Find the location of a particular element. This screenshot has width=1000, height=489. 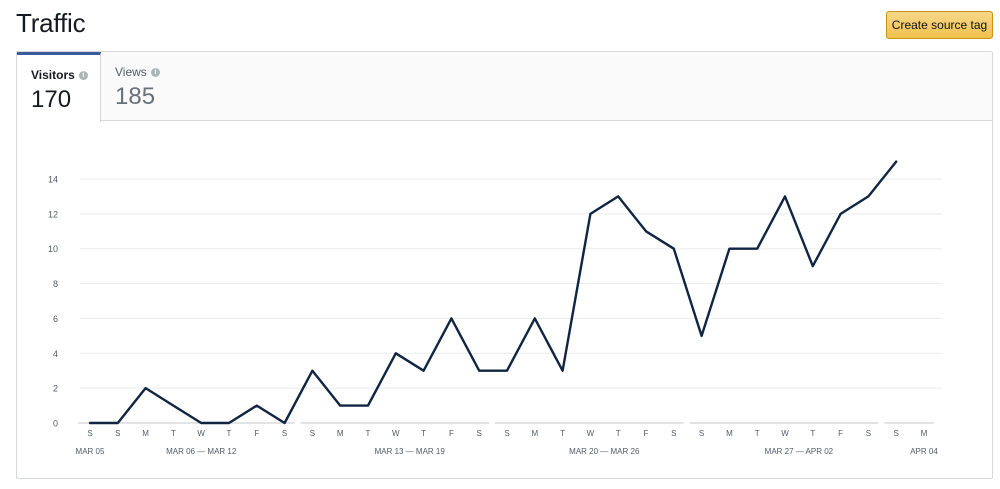

tab-visitors-label: Visitors is located at coordinates (53, 75).